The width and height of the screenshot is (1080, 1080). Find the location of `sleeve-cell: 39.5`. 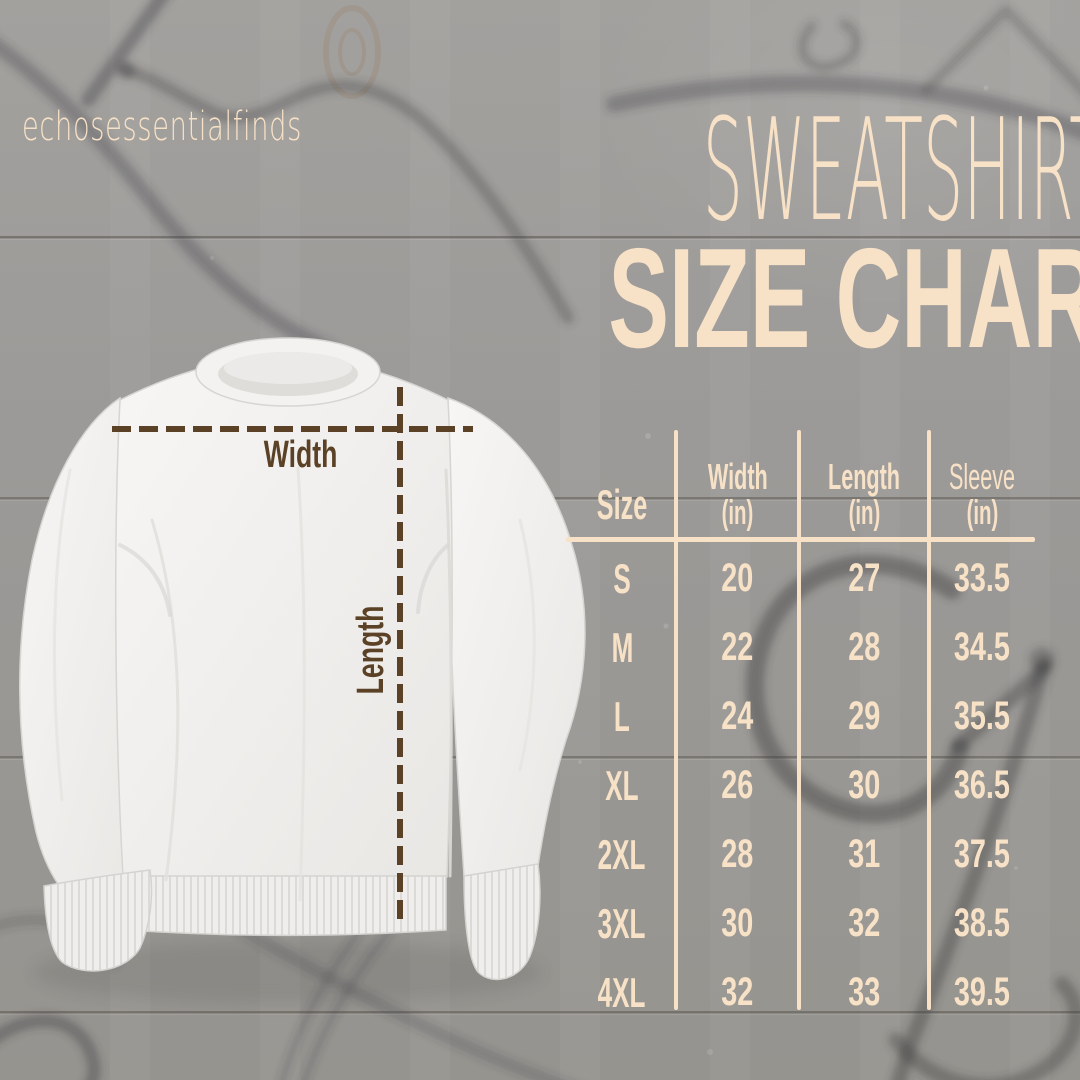

sleeve-cell: 39.5 is located at coordinates (982, 992).